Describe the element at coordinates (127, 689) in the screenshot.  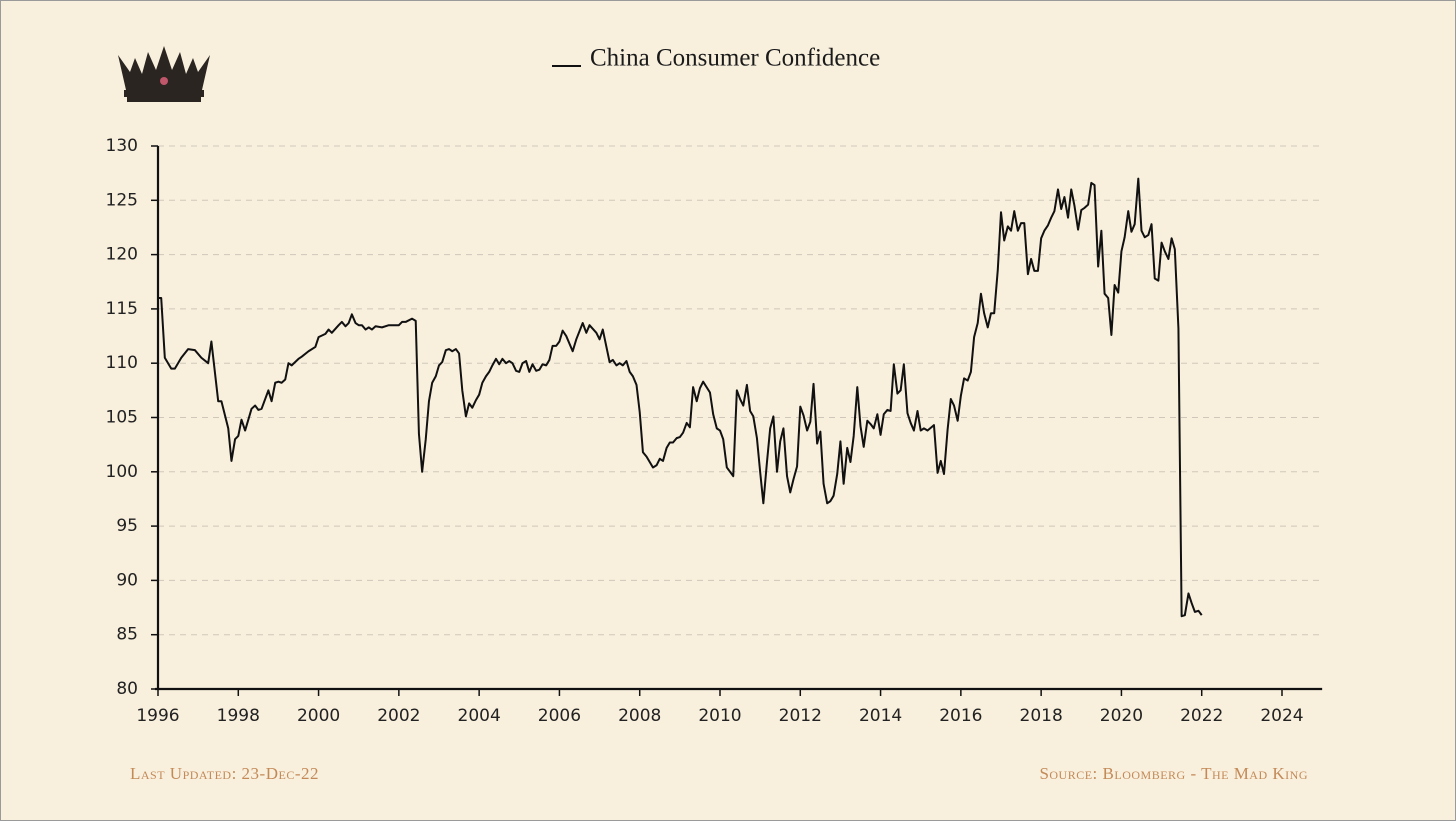
I see `y-tick-label: 80` at that location.